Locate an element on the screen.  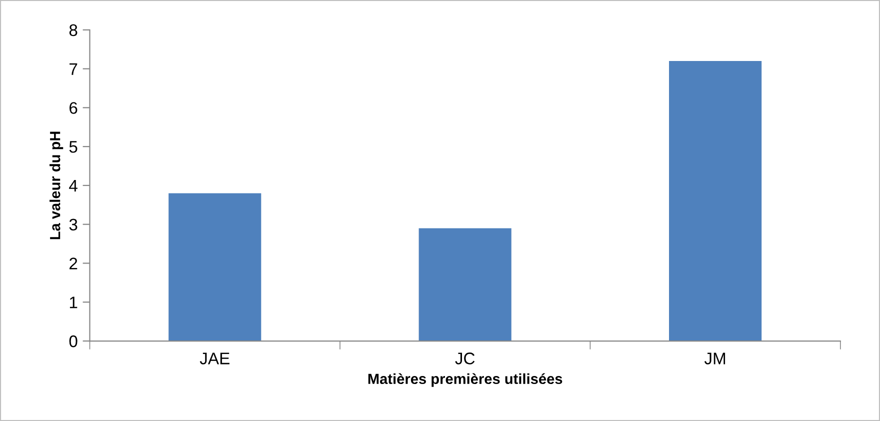
x-tick-label: JAE is located at coordinates (215, 358).